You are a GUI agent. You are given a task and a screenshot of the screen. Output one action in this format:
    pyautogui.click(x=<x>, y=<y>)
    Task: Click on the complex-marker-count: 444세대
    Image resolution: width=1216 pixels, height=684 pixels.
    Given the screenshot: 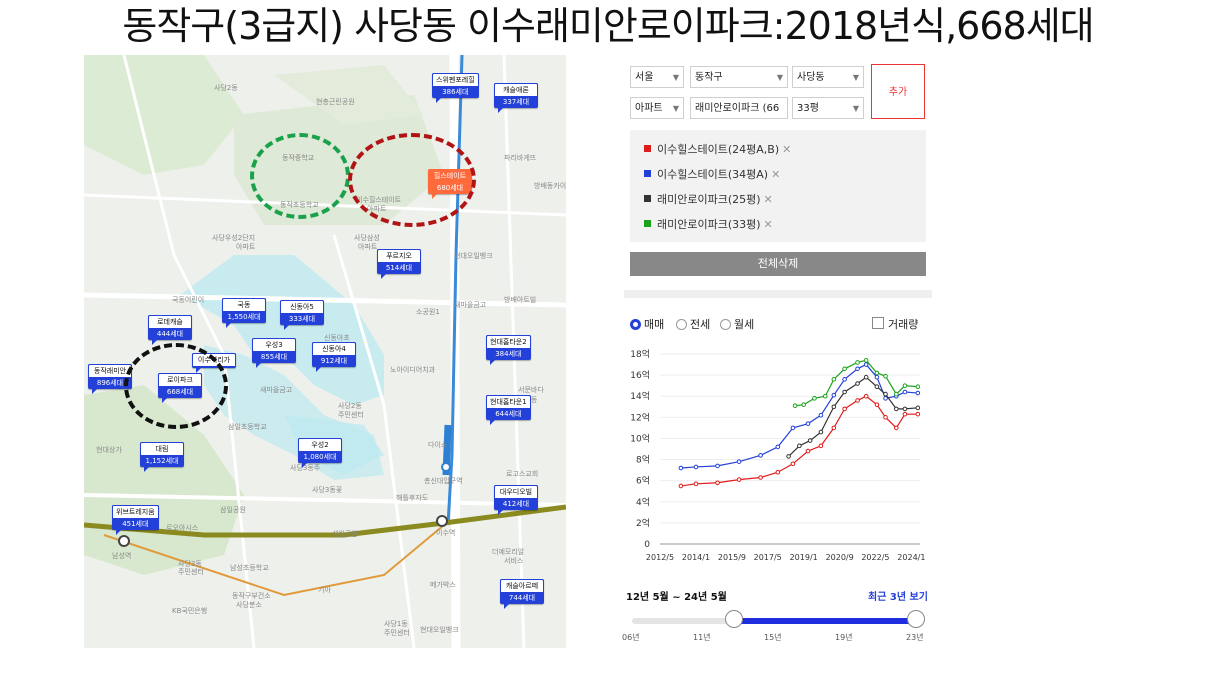 What is the action you would take?
    pyautogui.click(x=170, y=334)
    